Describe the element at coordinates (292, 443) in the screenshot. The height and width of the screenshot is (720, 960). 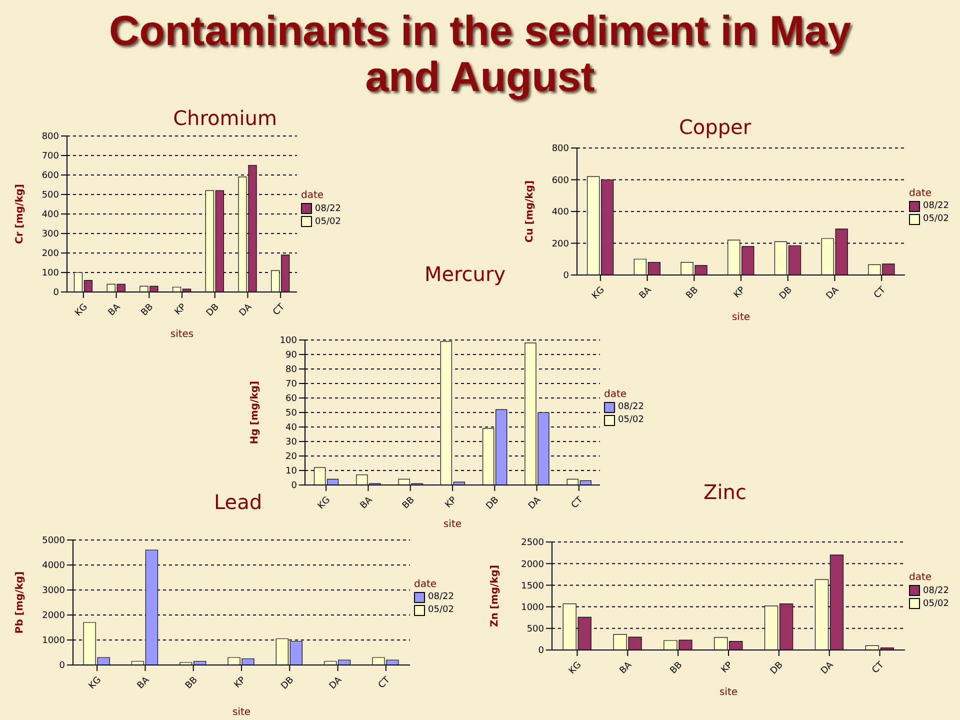
I see `y-tick-label: 30` at that location.